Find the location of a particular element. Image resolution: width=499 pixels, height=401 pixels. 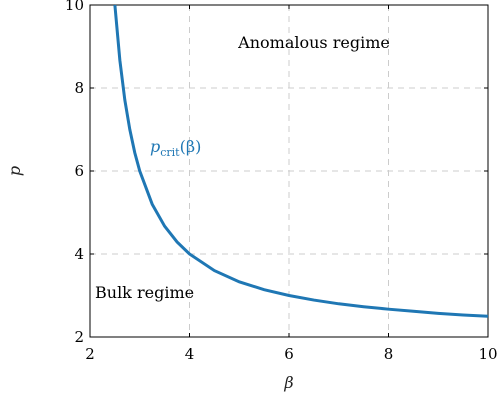

y-tick-label: 8 is located at coordinates (79, 88).